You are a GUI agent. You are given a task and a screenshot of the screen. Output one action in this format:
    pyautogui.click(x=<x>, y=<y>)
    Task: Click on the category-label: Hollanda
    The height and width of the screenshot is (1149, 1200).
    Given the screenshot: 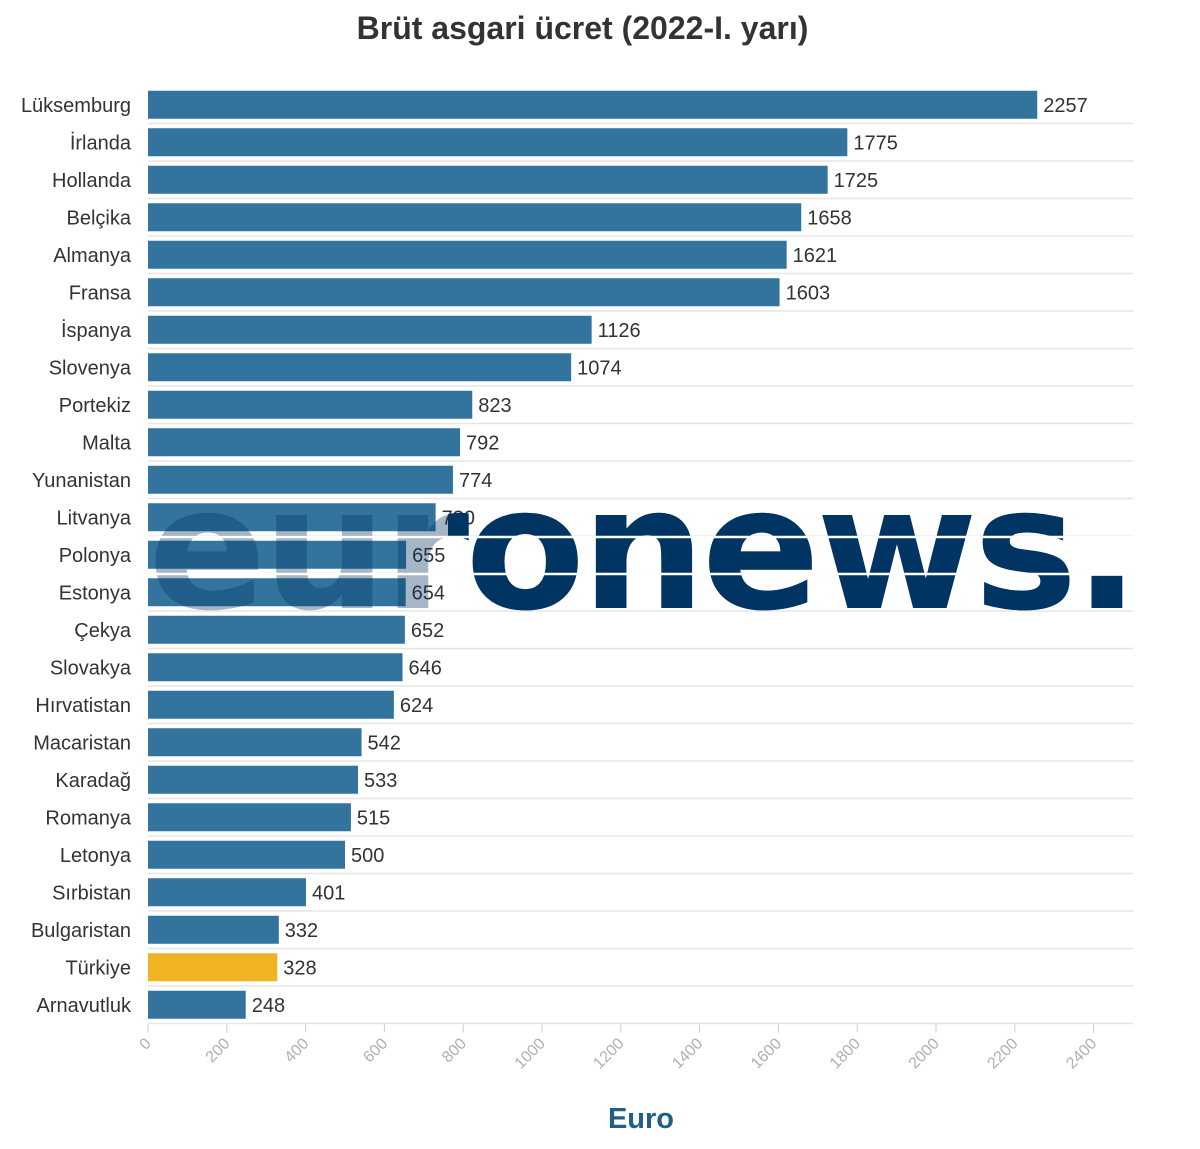 What is the action you would take?
    pyautogui.click(x=92, y=181)
    